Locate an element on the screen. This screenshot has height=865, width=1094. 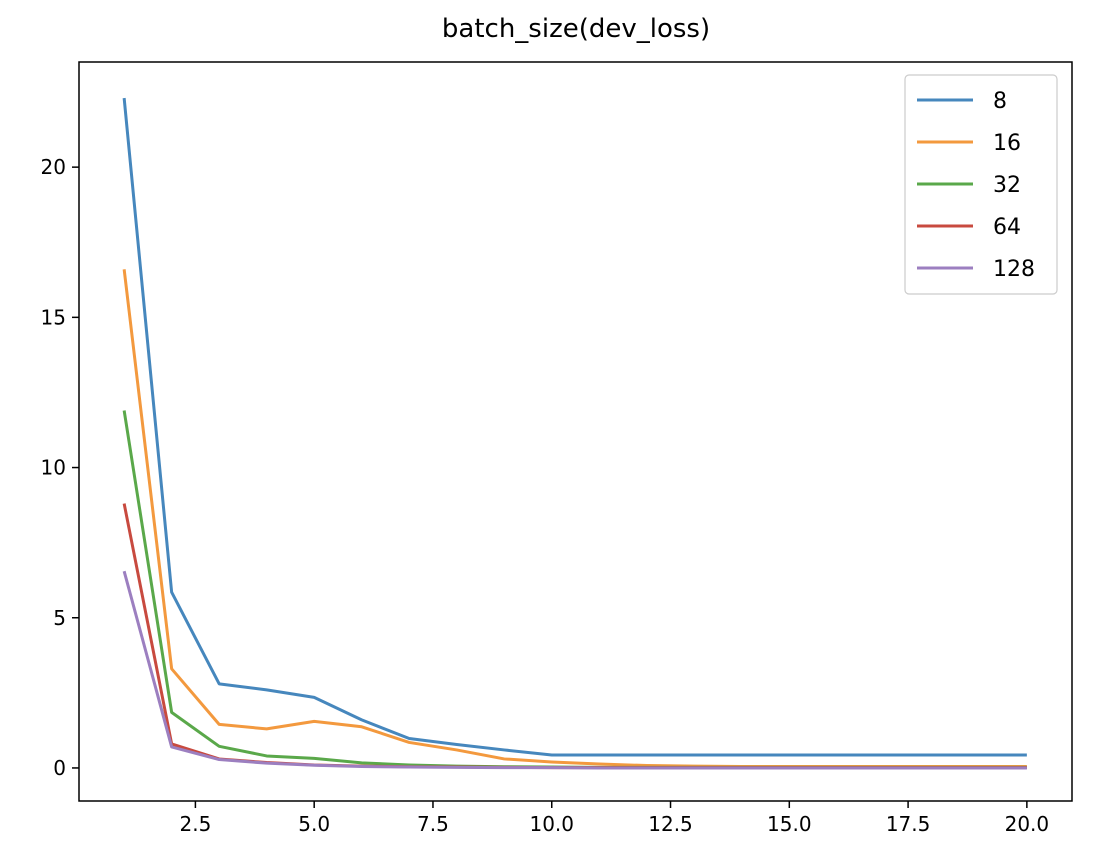
y-tick-label: 10 is located at coordinates (53, 468).